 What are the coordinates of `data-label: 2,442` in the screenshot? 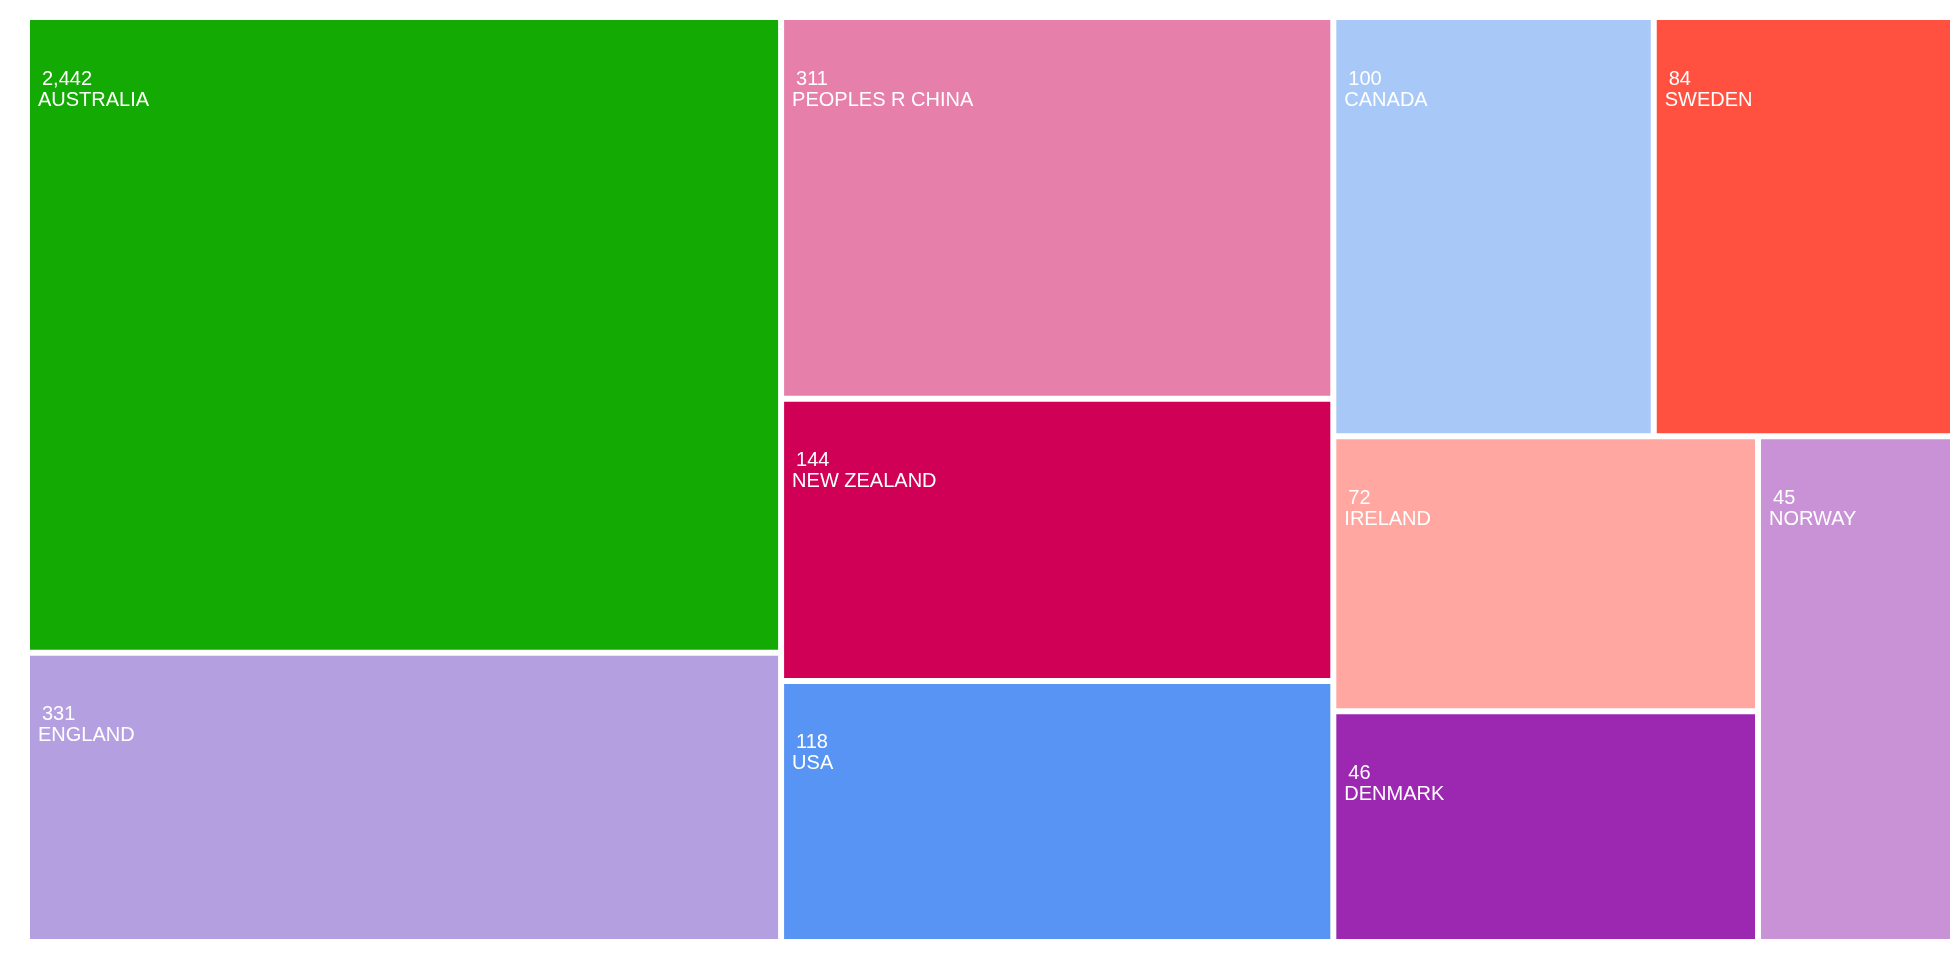 It's located at (67, 77).